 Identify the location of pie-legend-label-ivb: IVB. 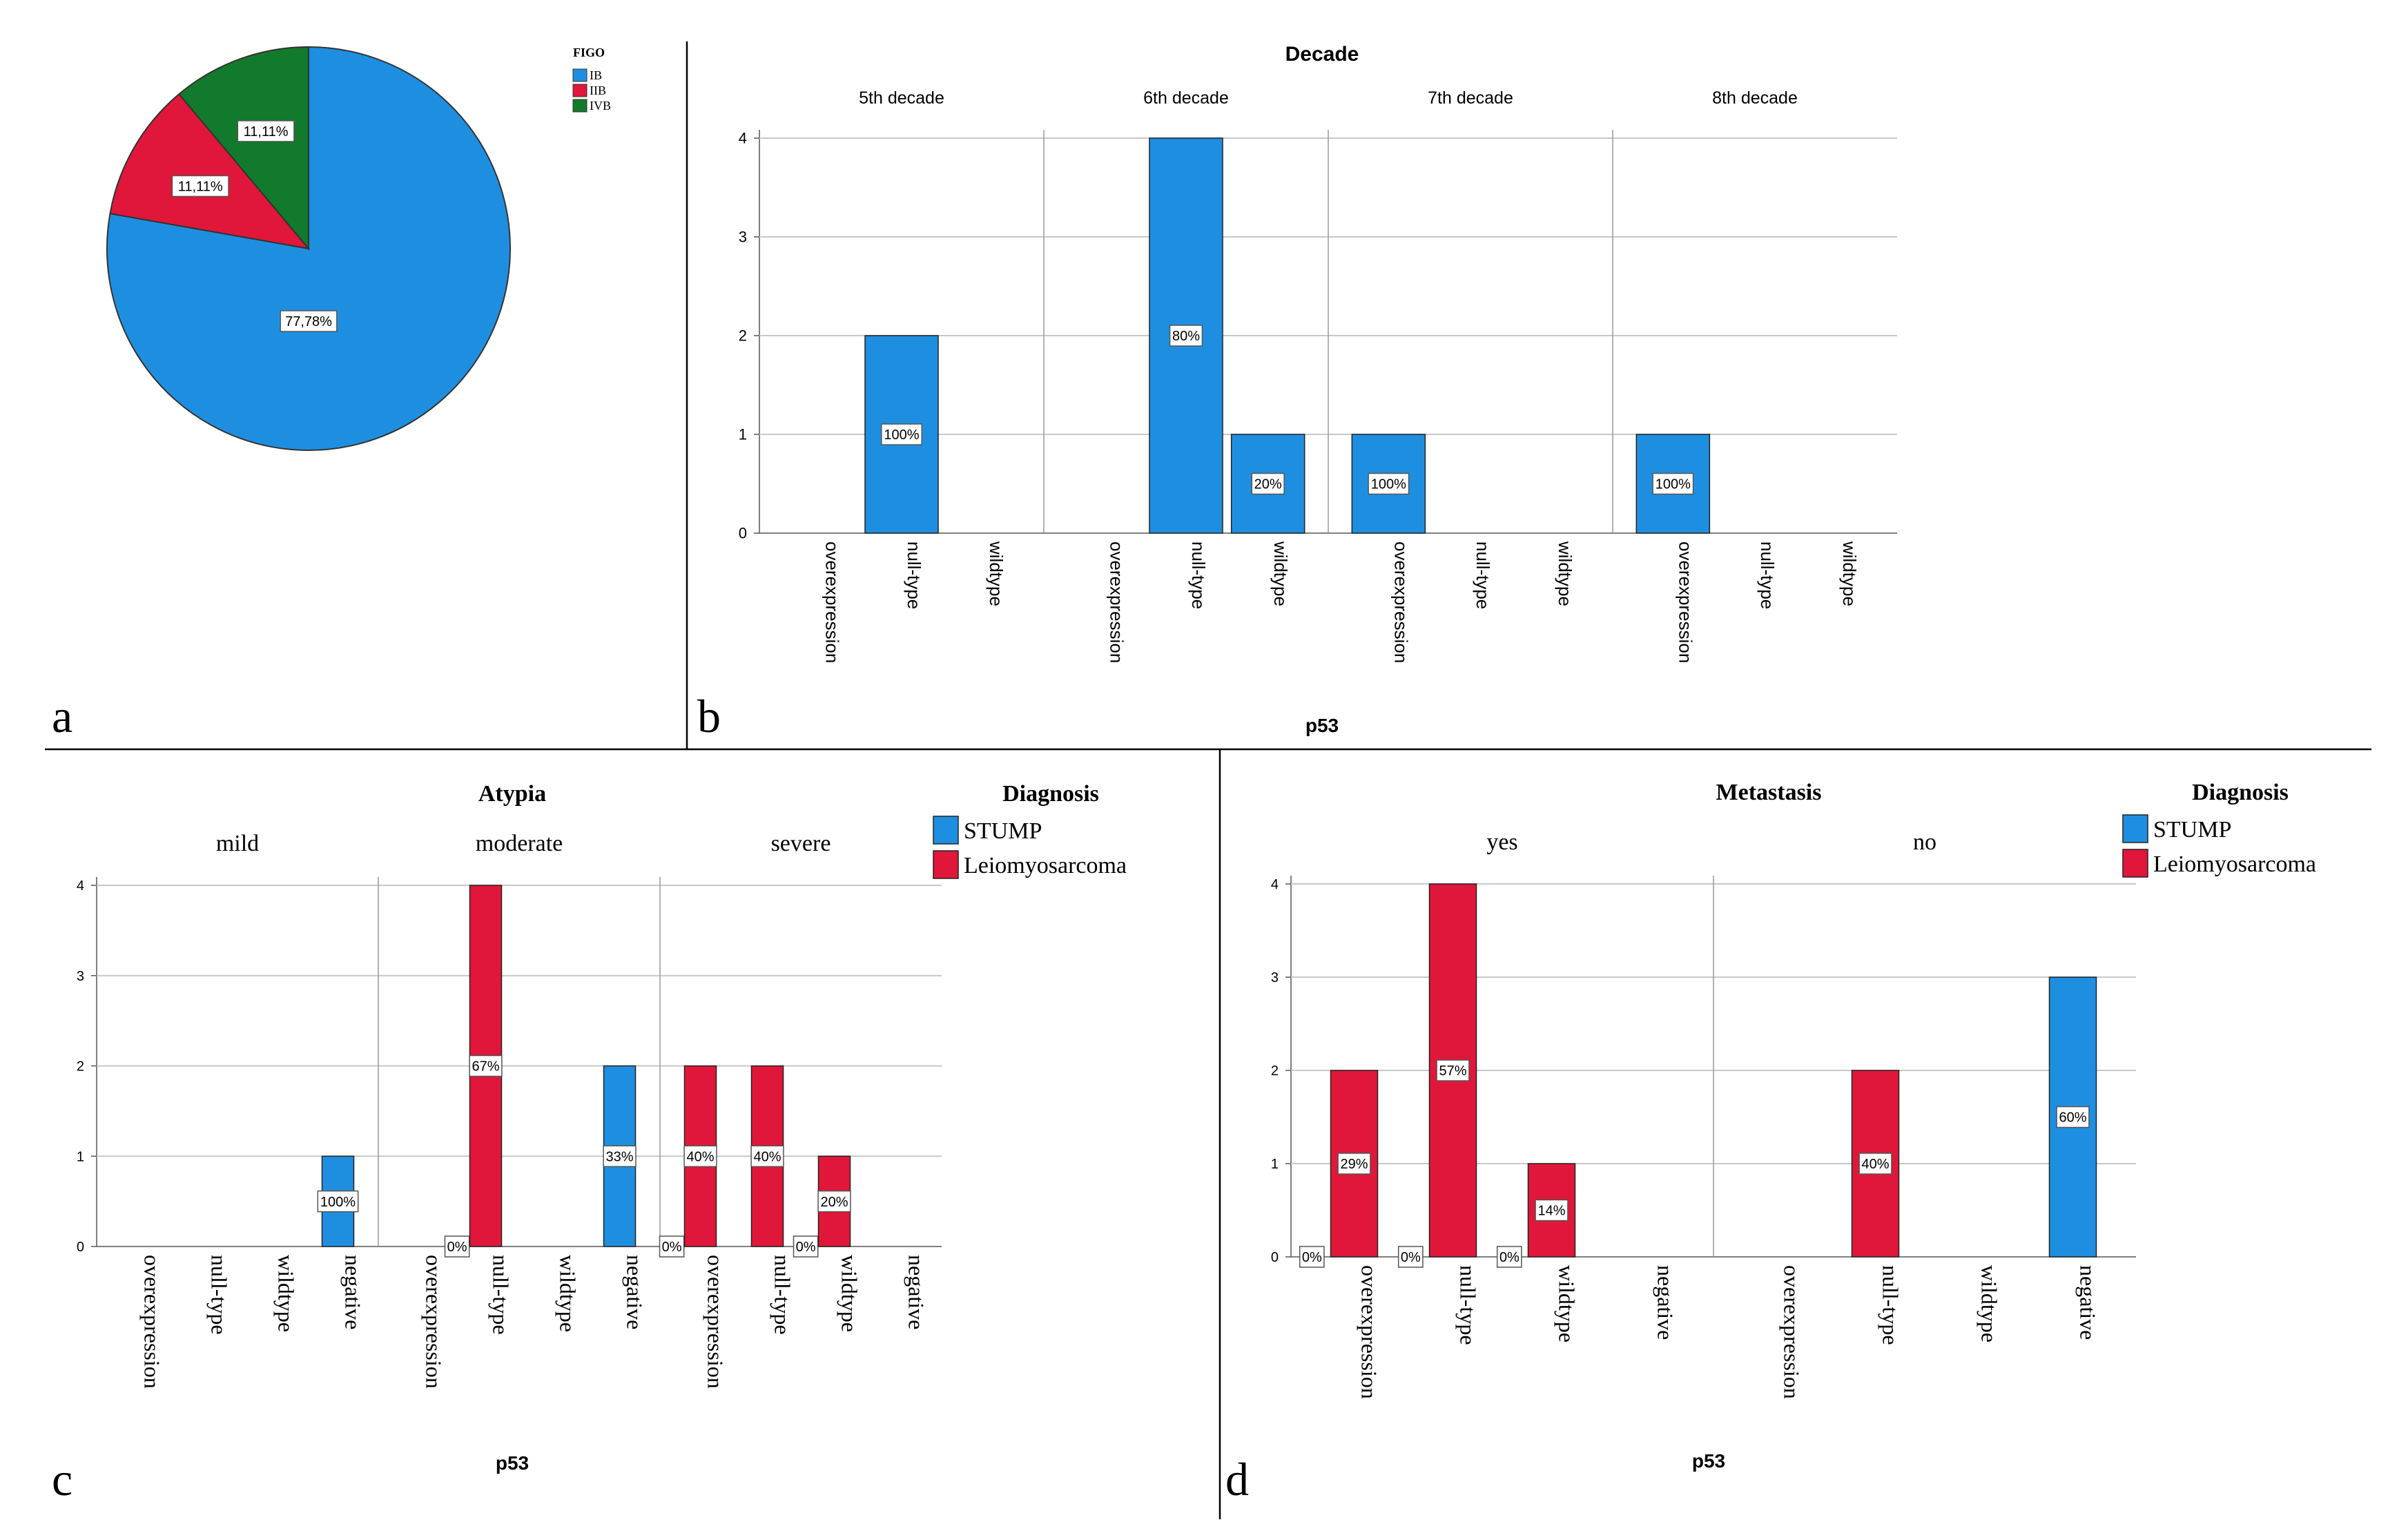
(600, 106).